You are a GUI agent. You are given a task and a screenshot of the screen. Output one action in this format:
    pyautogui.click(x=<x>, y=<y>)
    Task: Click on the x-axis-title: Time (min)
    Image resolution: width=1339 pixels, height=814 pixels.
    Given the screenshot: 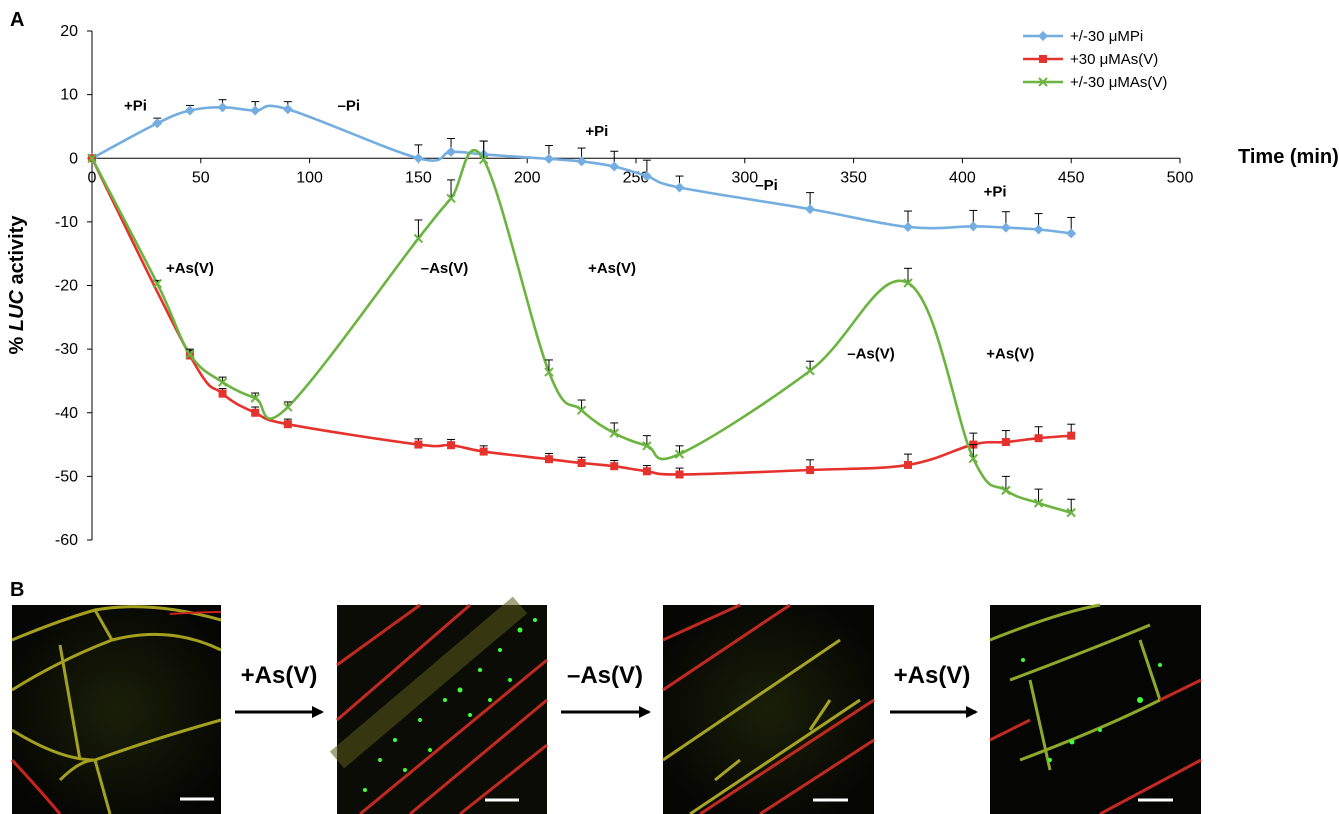 What is the action you would take?
    pyautogui.click(x=1288, y=157)
    